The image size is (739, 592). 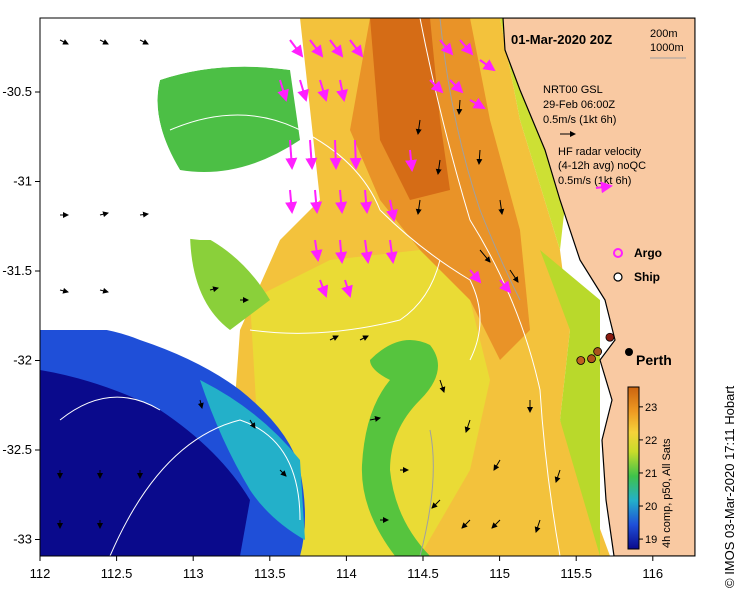 I want to click on x-tick-label: 115, so click(x=499, y=573).